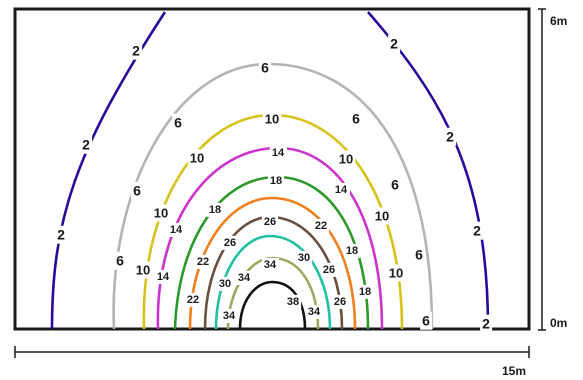  What do you see at coordinates (514, 371) in the screenshot?
I see `width-label: 15m` at bounding box center [514, 371].